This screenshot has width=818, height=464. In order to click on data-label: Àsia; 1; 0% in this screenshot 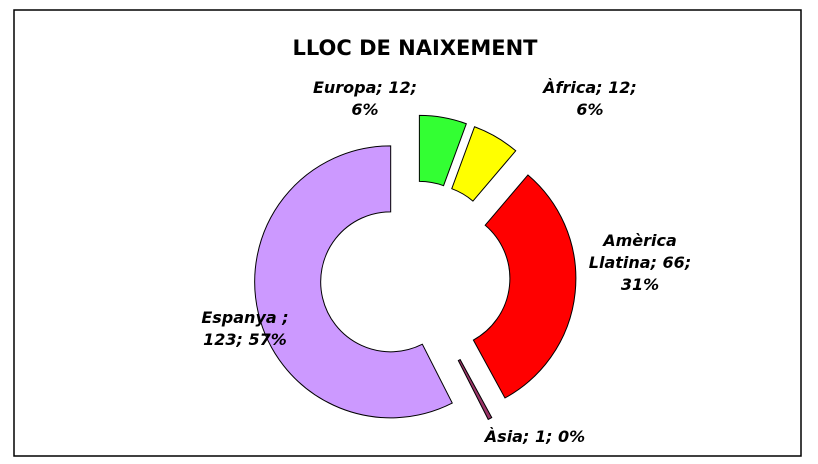, I will do `click(534, 436)`.